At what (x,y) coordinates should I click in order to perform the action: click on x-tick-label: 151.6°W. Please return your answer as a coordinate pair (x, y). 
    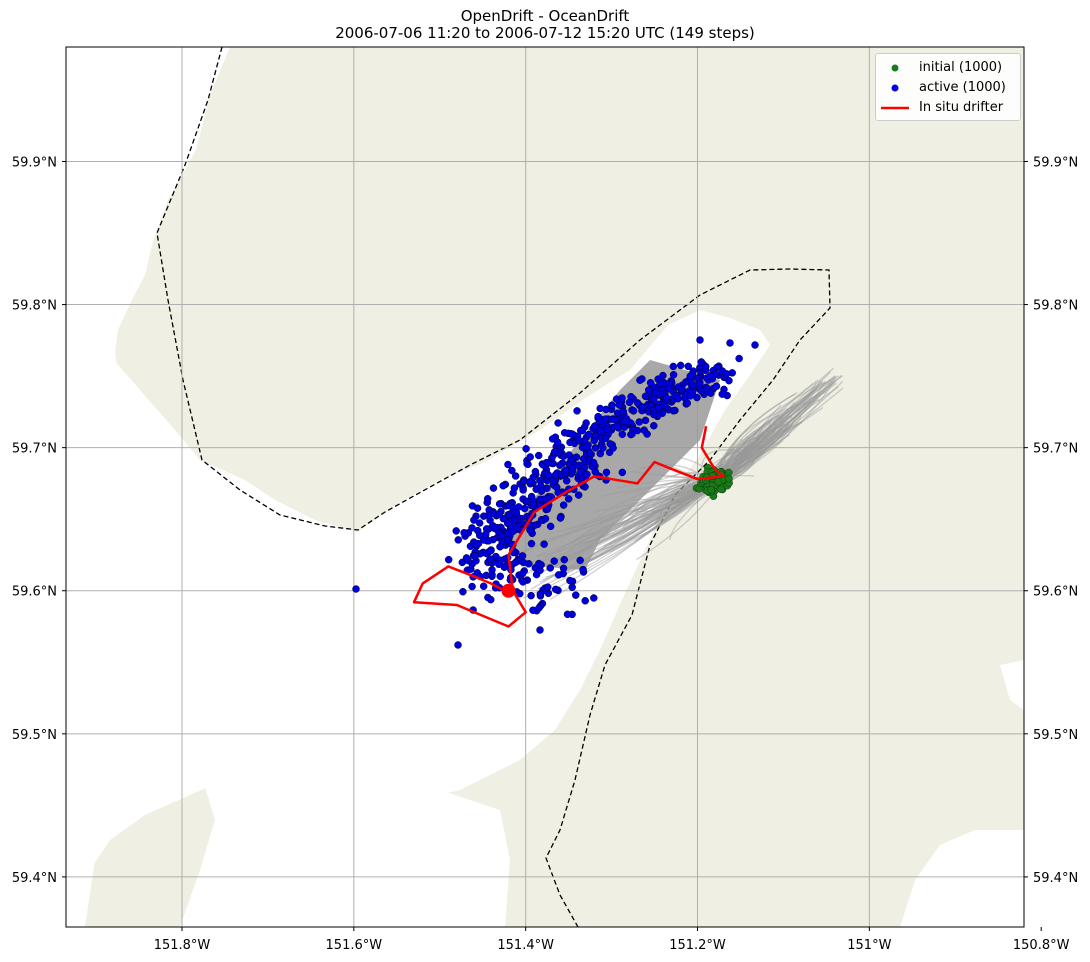
    Looking at the image, I should click on (354, 945).